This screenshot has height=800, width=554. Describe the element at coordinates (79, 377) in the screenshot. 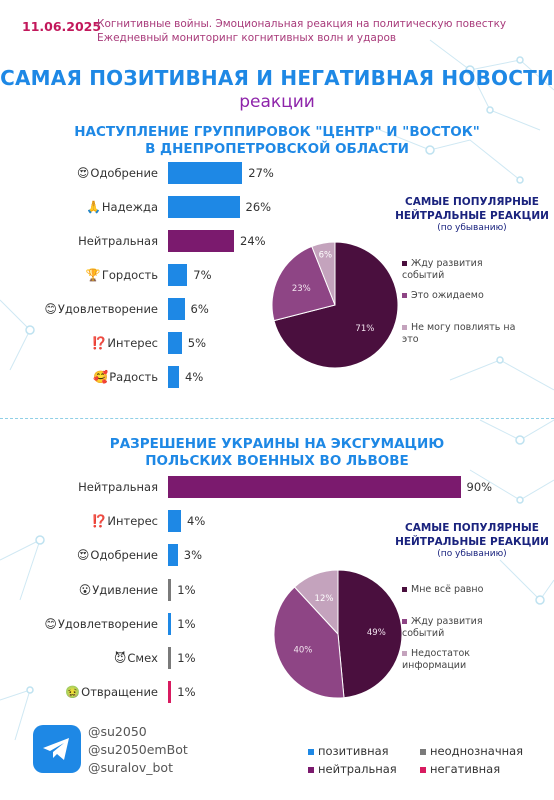

I see `bar-label: 🥰Радость` at that location.